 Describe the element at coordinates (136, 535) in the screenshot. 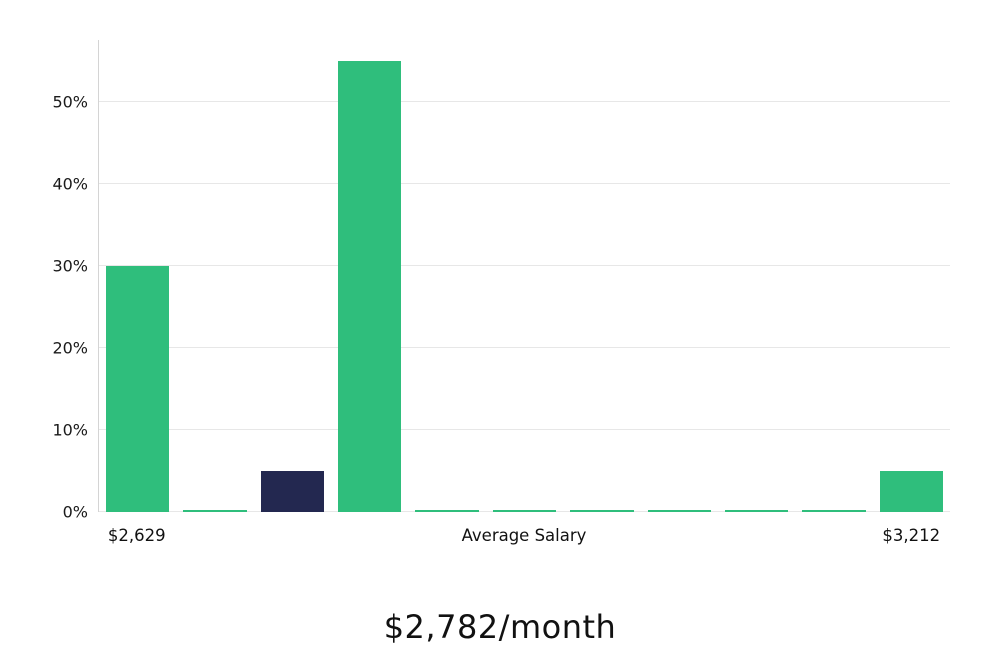

I see `x-axis-label-min: $2,629` at that location.